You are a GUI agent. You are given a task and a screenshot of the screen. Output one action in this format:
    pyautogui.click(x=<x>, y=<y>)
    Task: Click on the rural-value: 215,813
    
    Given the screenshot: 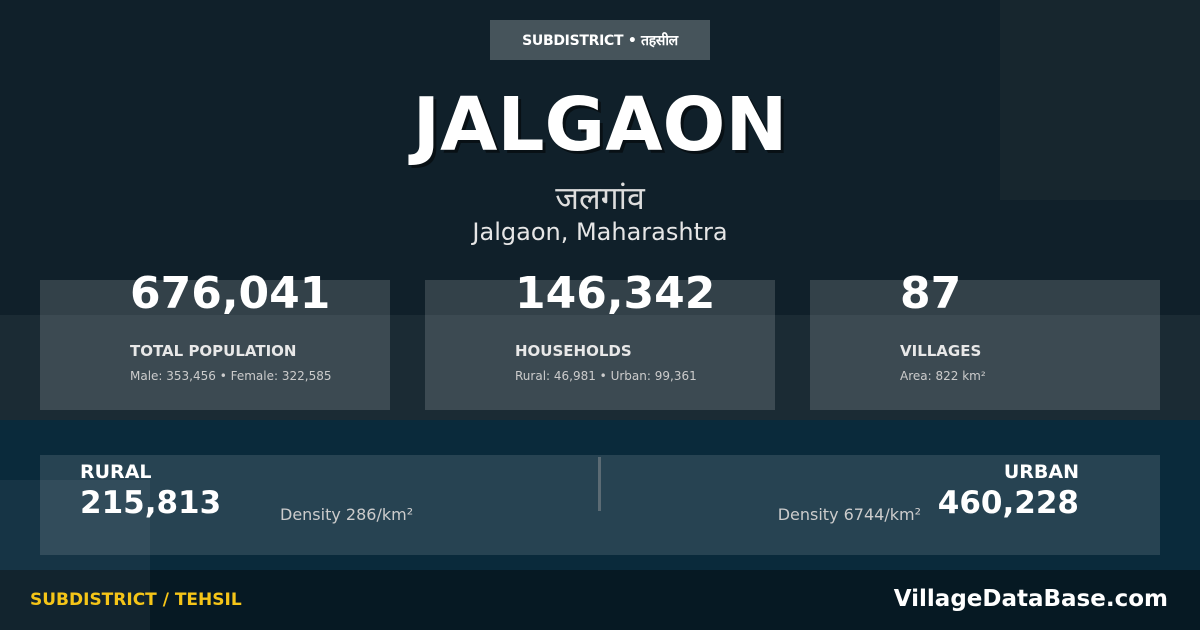 What is the action you would take?
    pyautogui.click(x=151, y=503)
    